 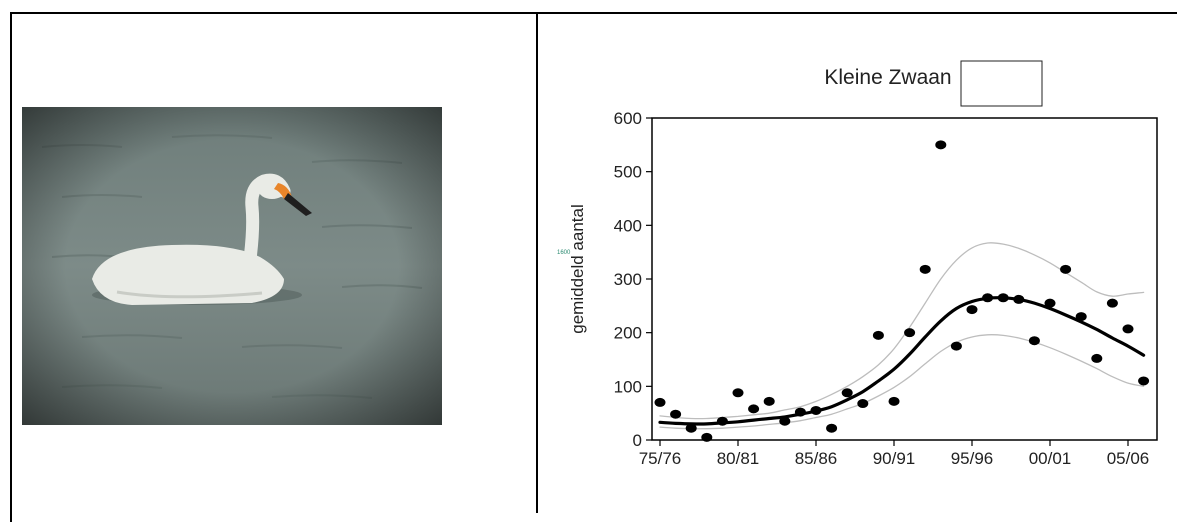 What do you see at coordinates (628, 279) in the screenshot?
I see `y-tick-label: 300` at bounding box center [628, 279].